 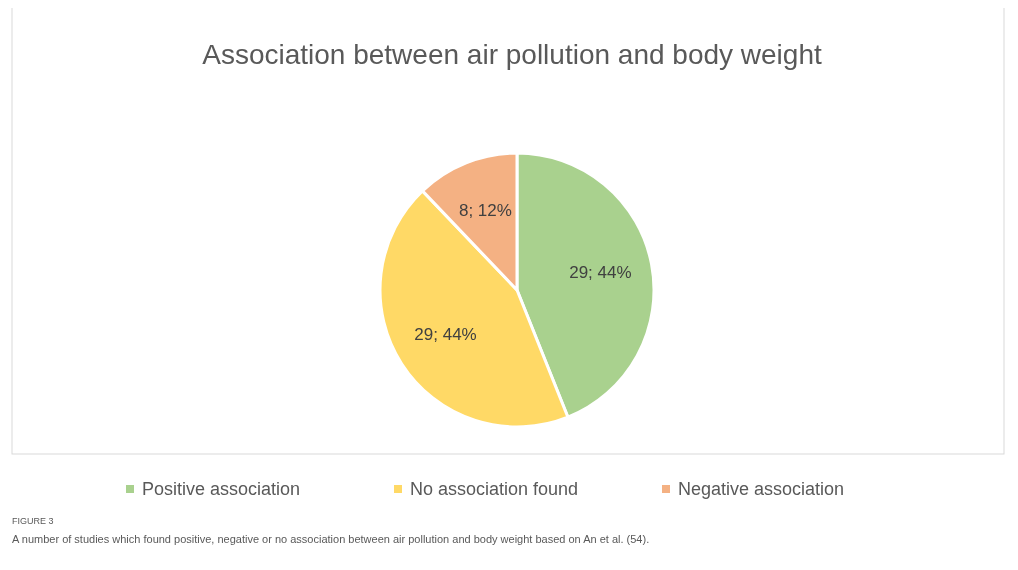 What do you see at coordinates (761, 488) in the screenshot?
I see `legend-label: Negative association` at bounding box center [761, 488].